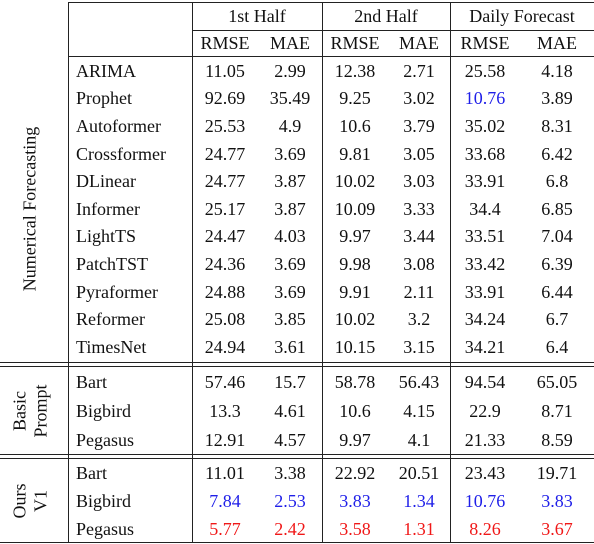 This screenshot has width=594, height=544. What do you see at coordinates (419, 126) in the screenshot?
I see `cell: 3.79` at bounding box center [419, 126].